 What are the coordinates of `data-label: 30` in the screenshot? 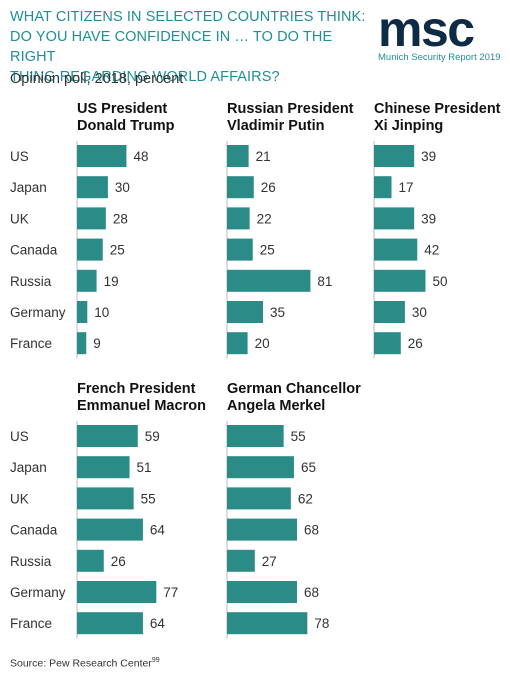 It's located at (419, 312).